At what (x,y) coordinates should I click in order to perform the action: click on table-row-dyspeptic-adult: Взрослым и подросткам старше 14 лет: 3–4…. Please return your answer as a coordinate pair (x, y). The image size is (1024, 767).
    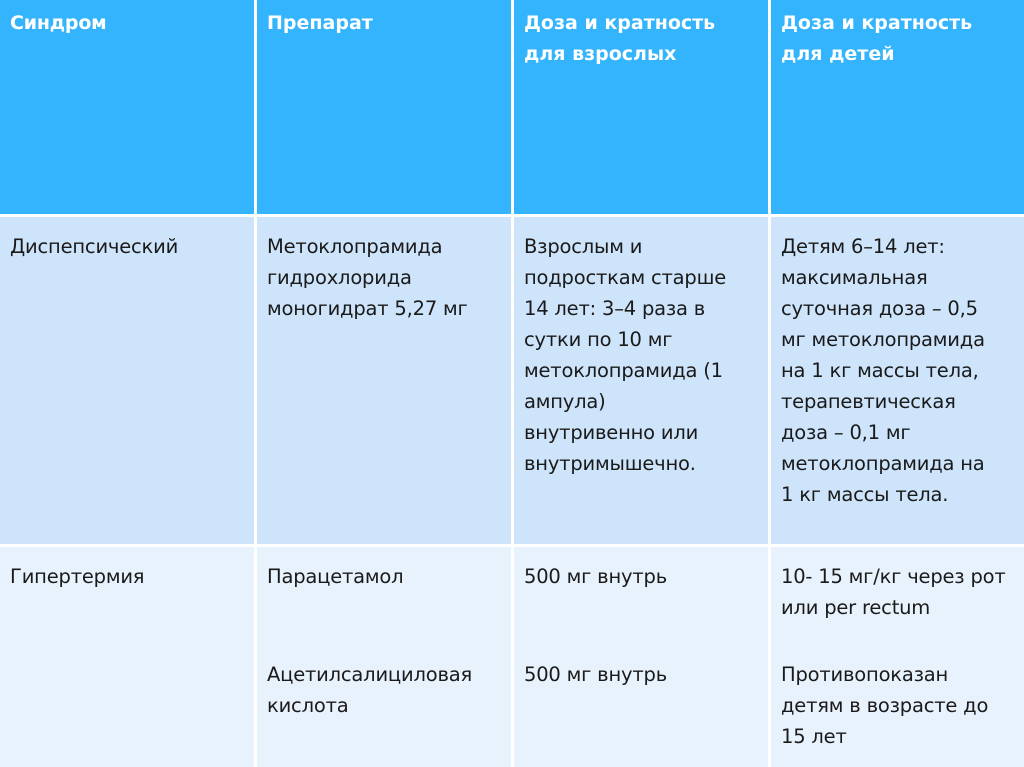
    Looking at the image, I should click on (641, 380).